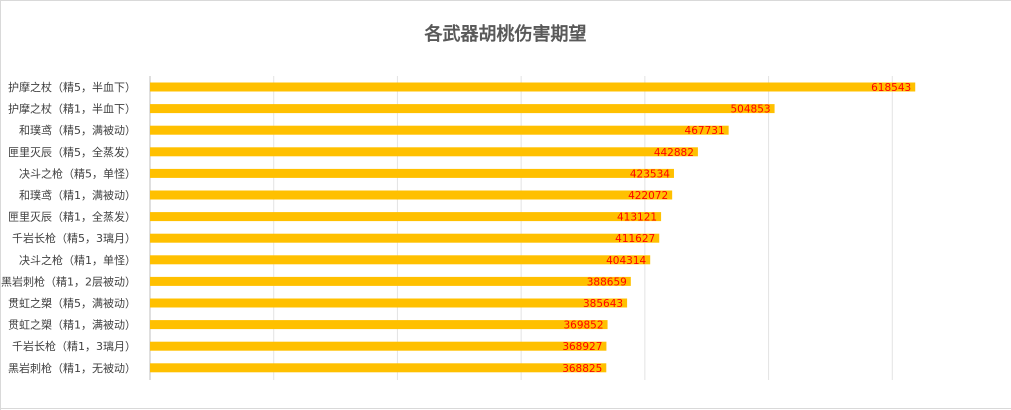  Describe the element at coordinates (583, 326) in the screenshot. I see `data-label: 369852` at that location.